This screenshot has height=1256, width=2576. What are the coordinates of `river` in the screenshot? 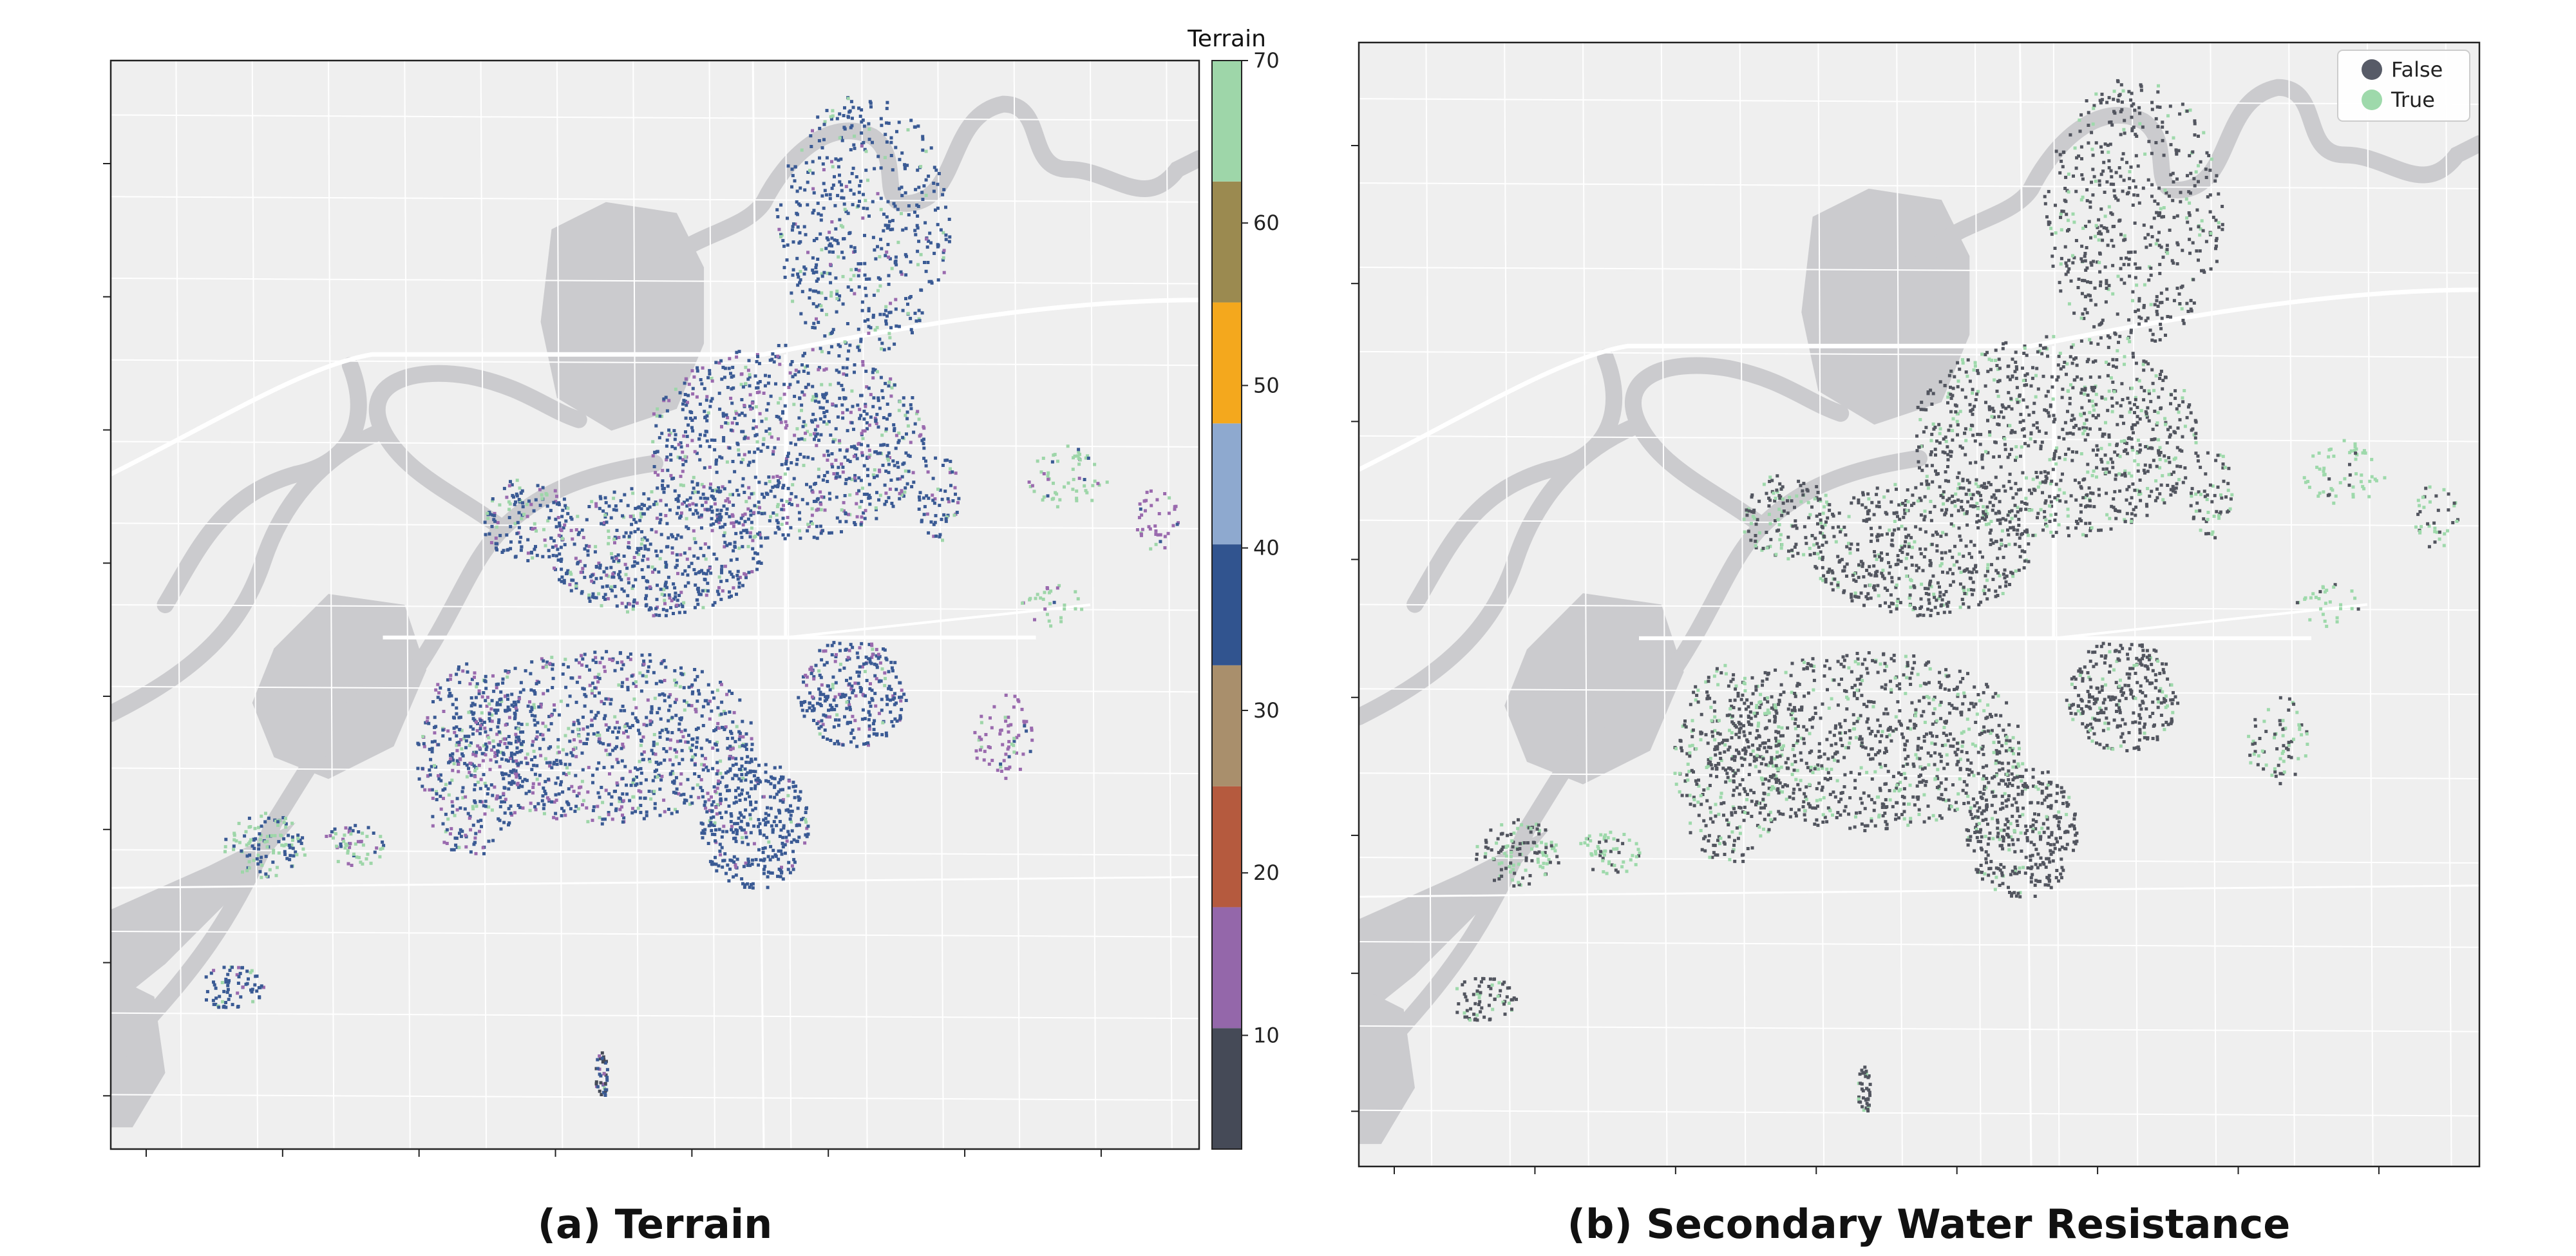 It's located at (1514, 480).